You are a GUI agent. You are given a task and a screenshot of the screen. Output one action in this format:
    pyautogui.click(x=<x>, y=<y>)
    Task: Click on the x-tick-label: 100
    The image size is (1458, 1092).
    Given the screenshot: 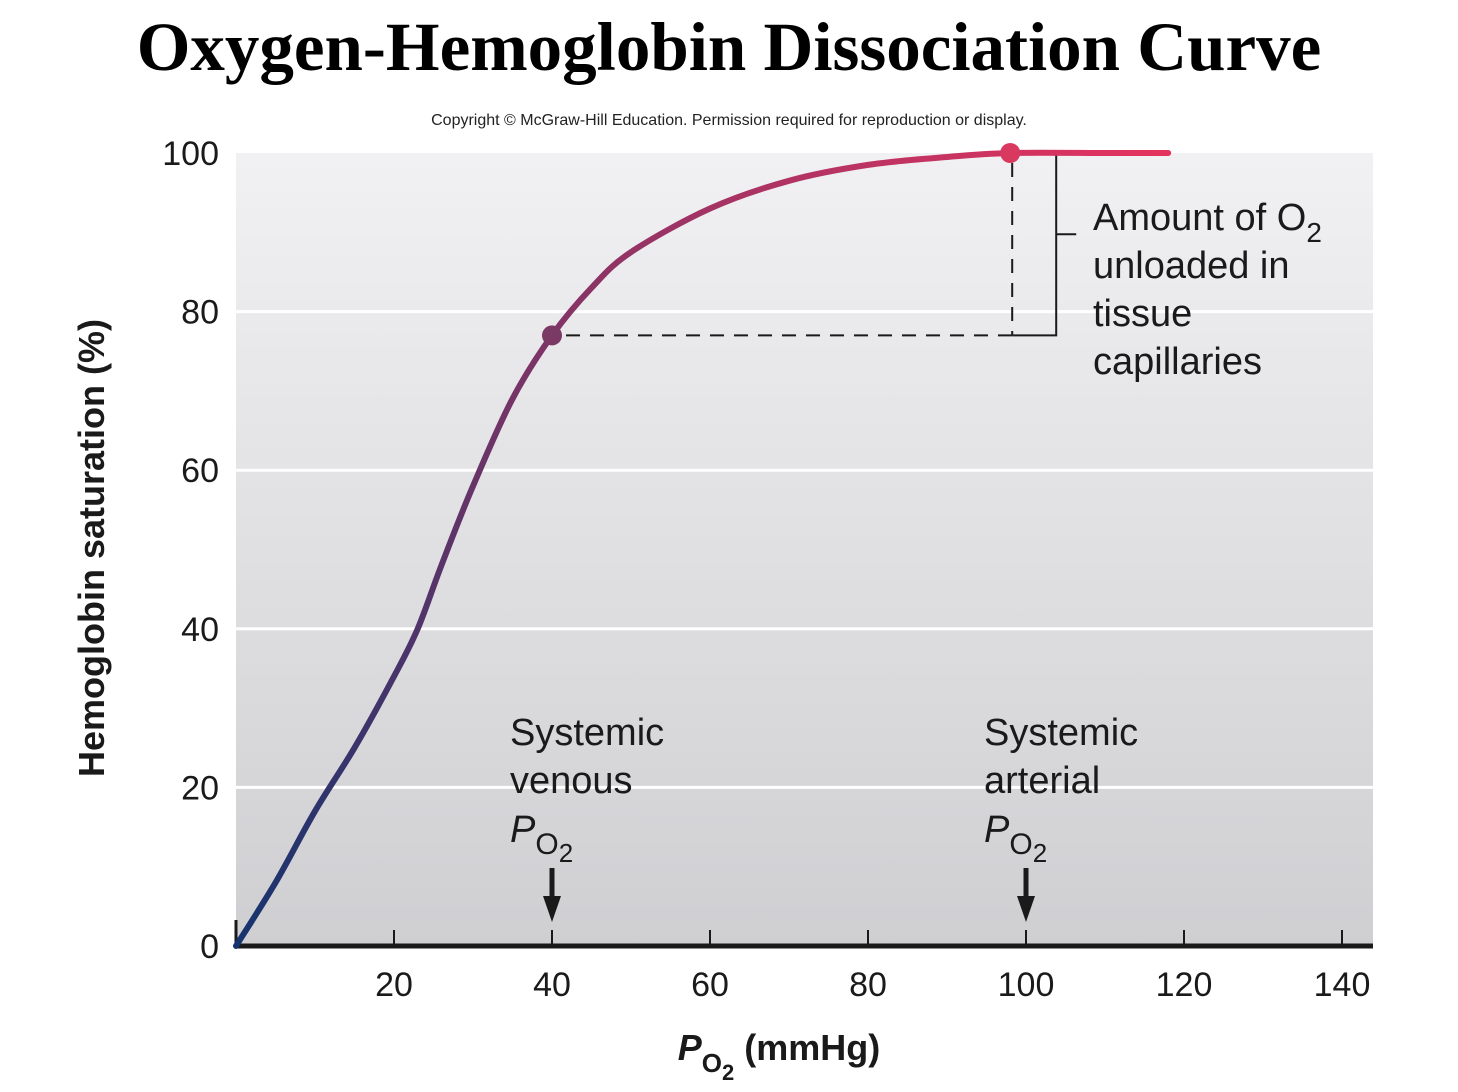 What is the action you would take?
    pyautogui.click(x=1026, y=985)
    